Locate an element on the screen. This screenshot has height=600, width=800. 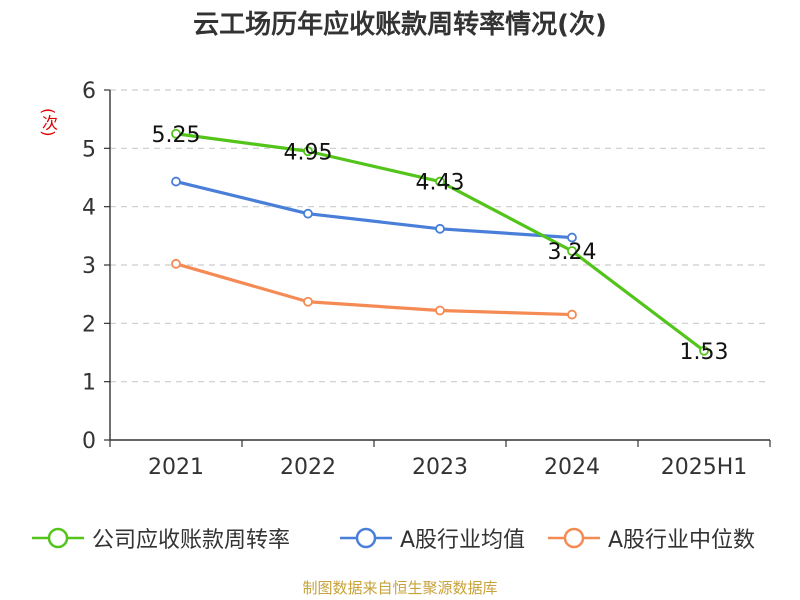
y-tick-label-5: 5 is located at coordinates (89, 149).